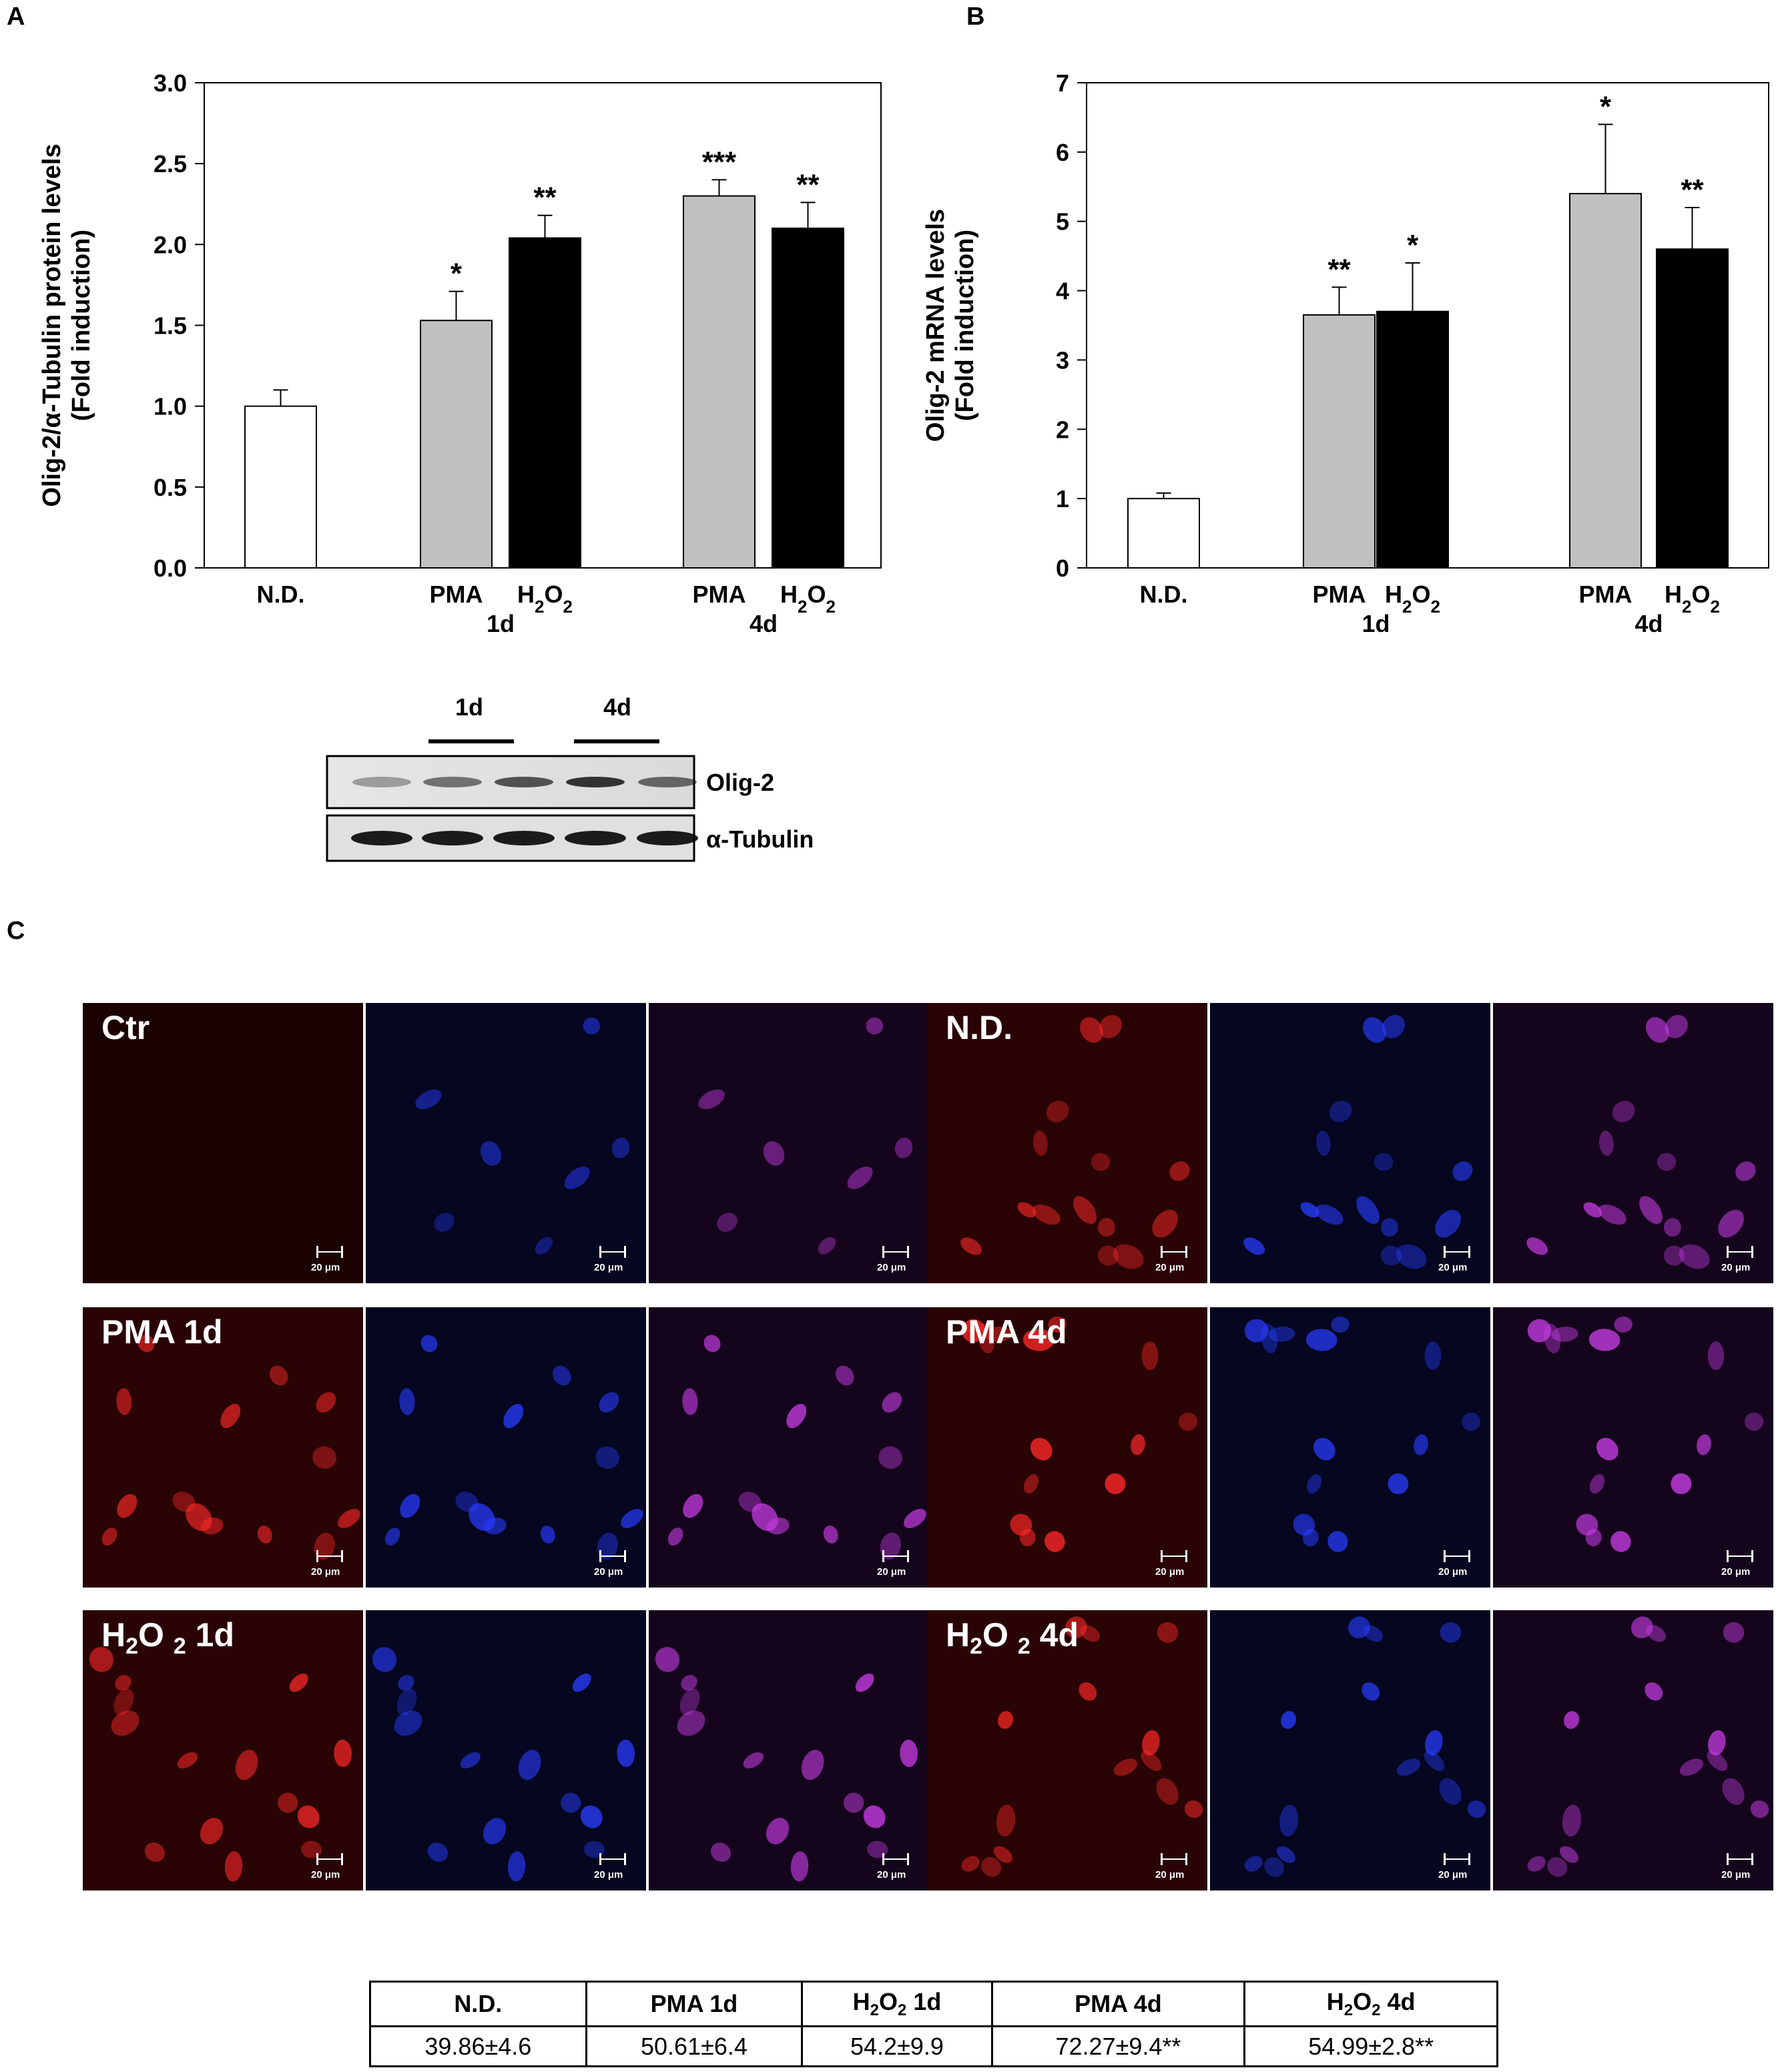 The image size is (1780, 2072). What do you see at coordinates (171, 326) in the screenshot?
I see `y-tick-label: 1.5` at bounding box center [171, 326].